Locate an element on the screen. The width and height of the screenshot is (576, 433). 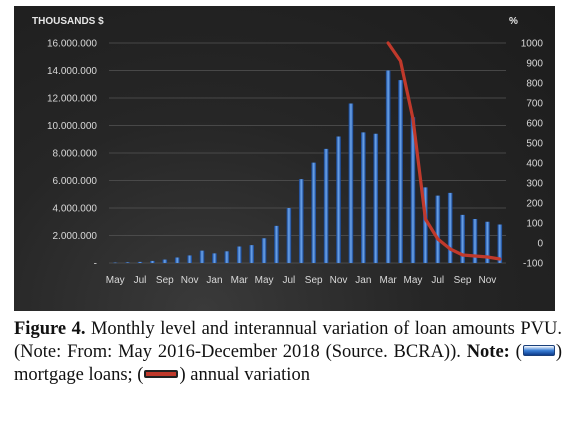
left-y-tick-label: 2.000.000 is located at coordinates (75, 236).